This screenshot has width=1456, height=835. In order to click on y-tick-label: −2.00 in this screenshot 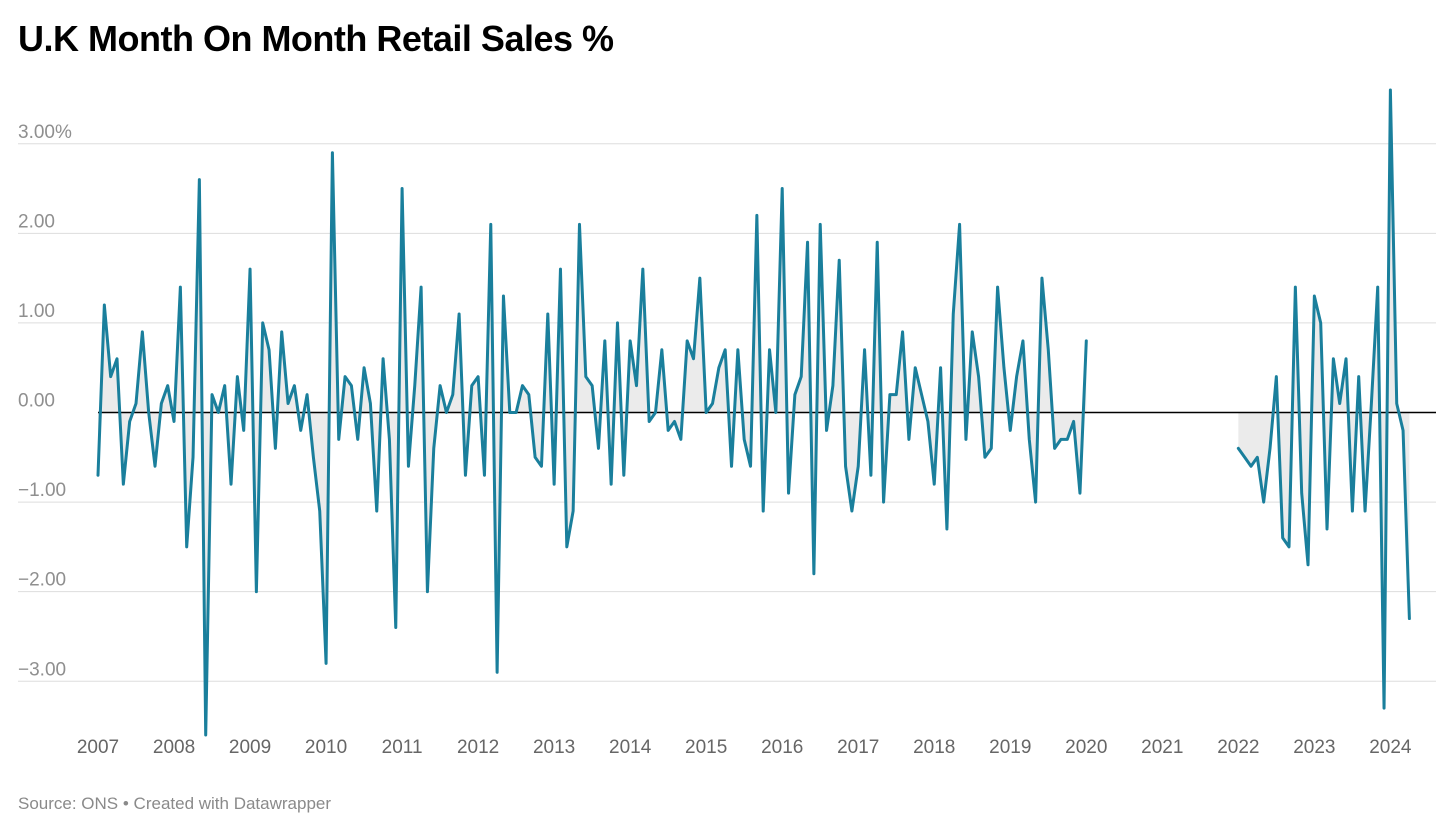, I will do `click(42, 580)`.